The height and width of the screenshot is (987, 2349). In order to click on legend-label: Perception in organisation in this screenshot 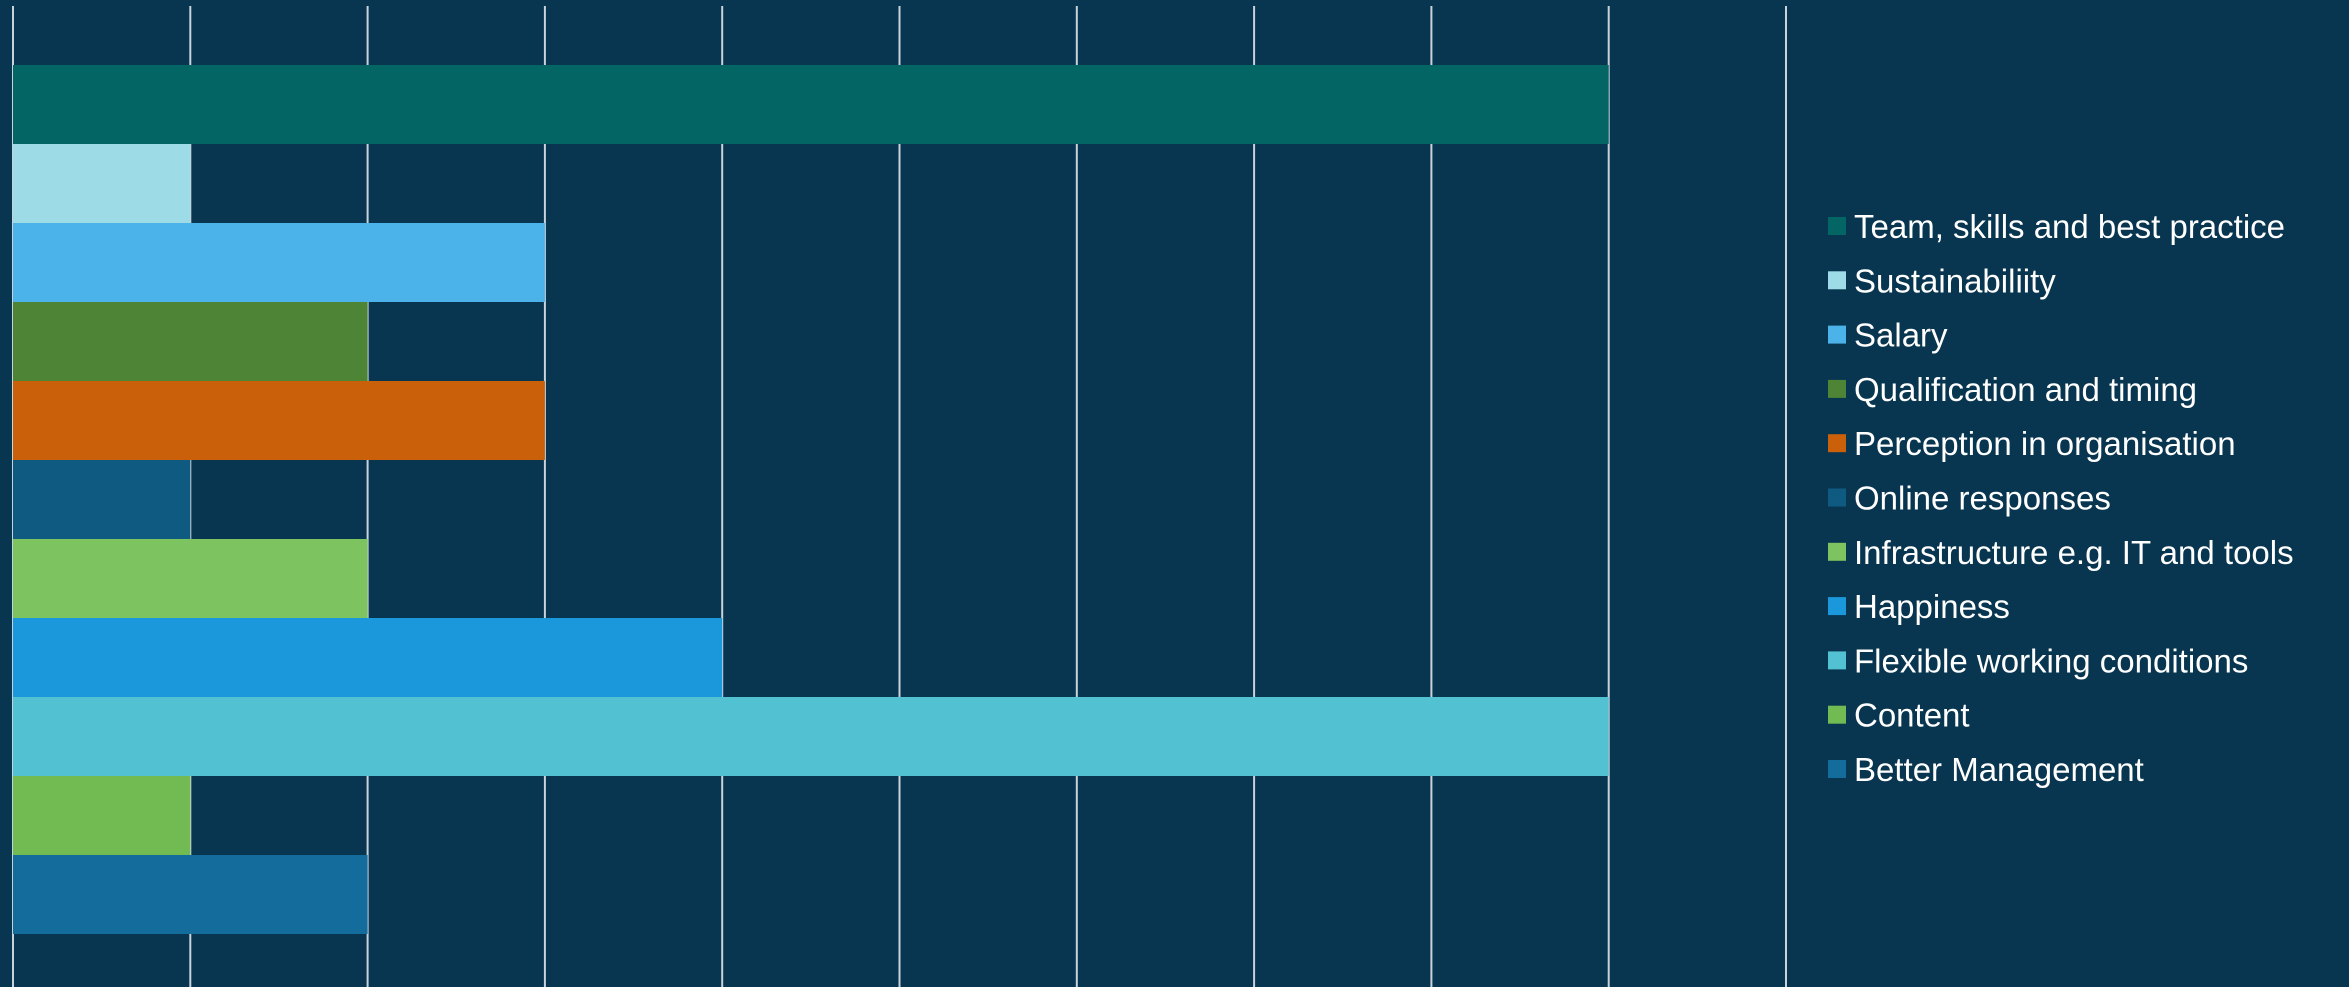, I will do `click(2045, 443)`.